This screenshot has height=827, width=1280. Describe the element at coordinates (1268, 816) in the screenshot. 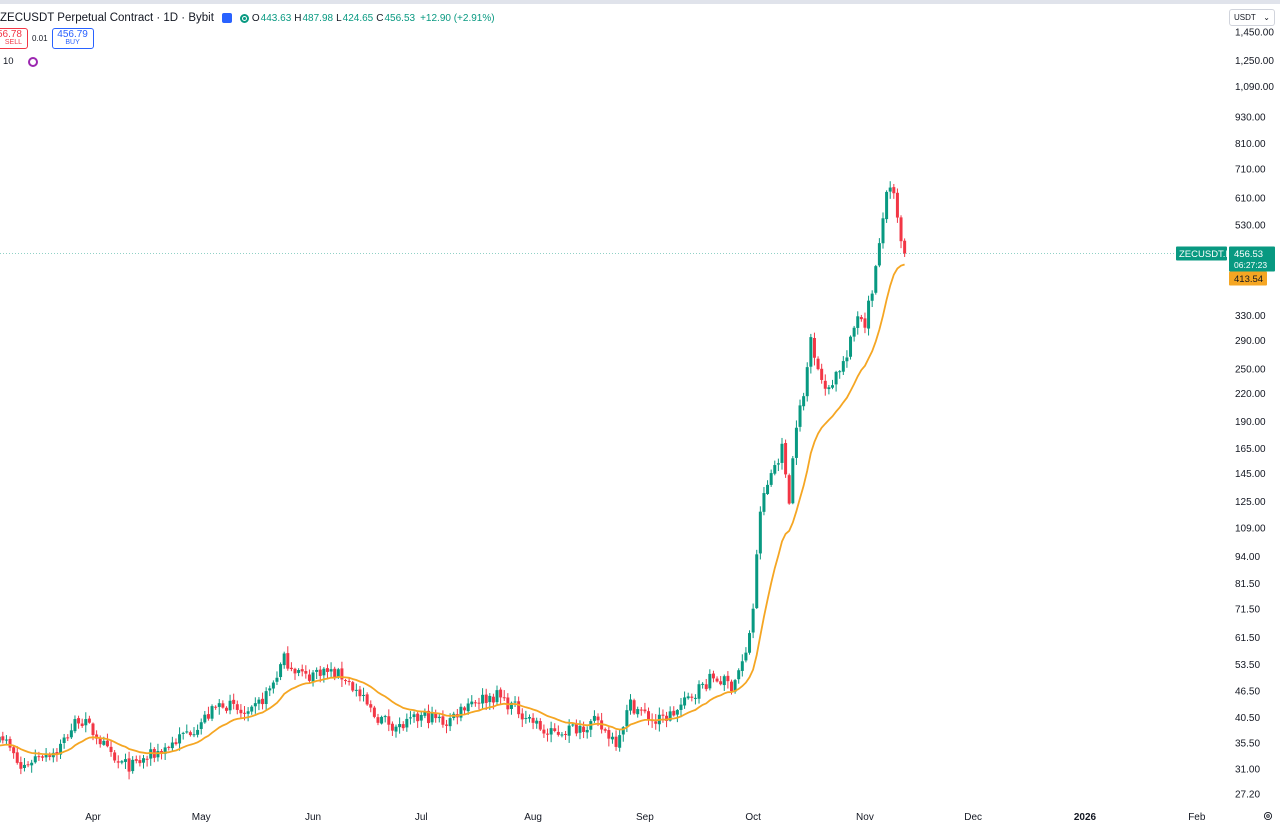

I see `gear-icon` at that location.